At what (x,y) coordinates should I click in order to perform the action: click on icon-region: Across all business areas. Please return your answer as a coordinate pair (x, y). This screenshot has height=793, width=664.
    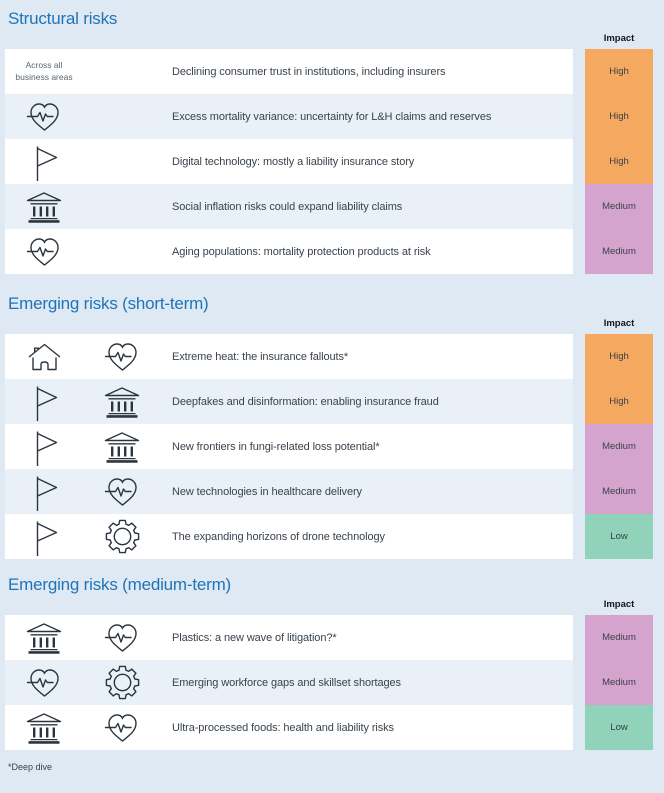
    Looking at the image, I should click on (88, 71).